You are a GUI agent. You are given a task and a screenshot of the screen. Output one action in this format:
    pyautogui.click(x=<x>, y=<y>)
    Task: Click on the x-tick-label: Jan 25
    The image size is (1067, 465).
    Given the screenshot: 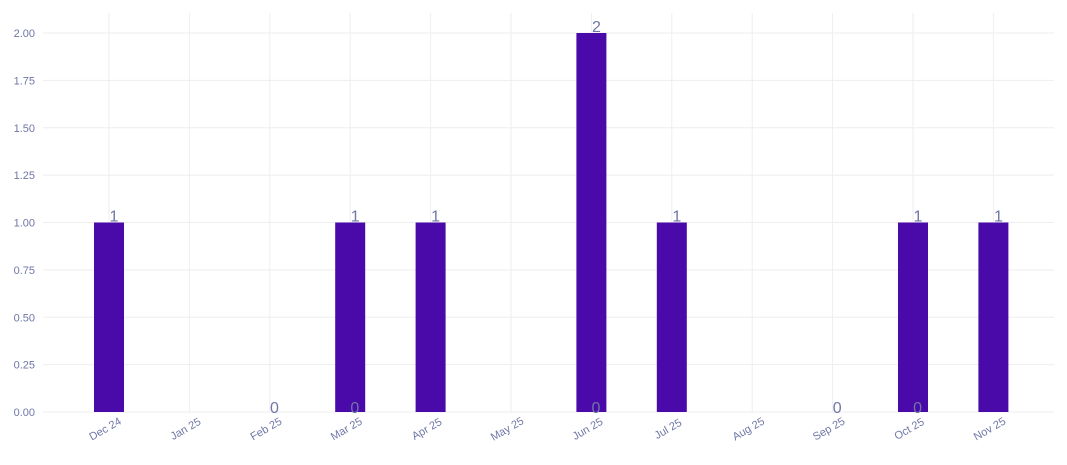 What is the action you would take?
    pyautogui.click(x=186, y=429)
    